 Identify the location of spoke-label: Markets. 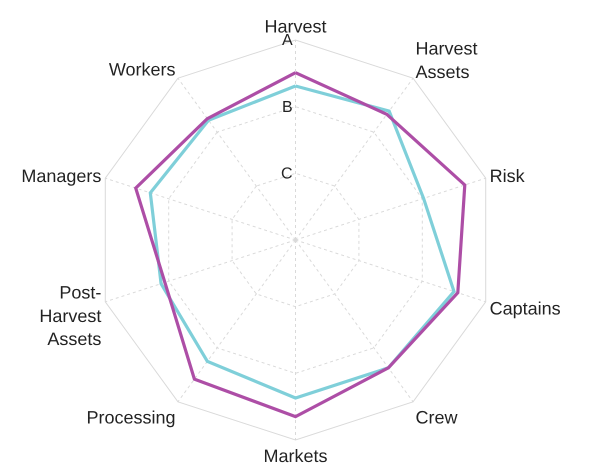
(295, 455).